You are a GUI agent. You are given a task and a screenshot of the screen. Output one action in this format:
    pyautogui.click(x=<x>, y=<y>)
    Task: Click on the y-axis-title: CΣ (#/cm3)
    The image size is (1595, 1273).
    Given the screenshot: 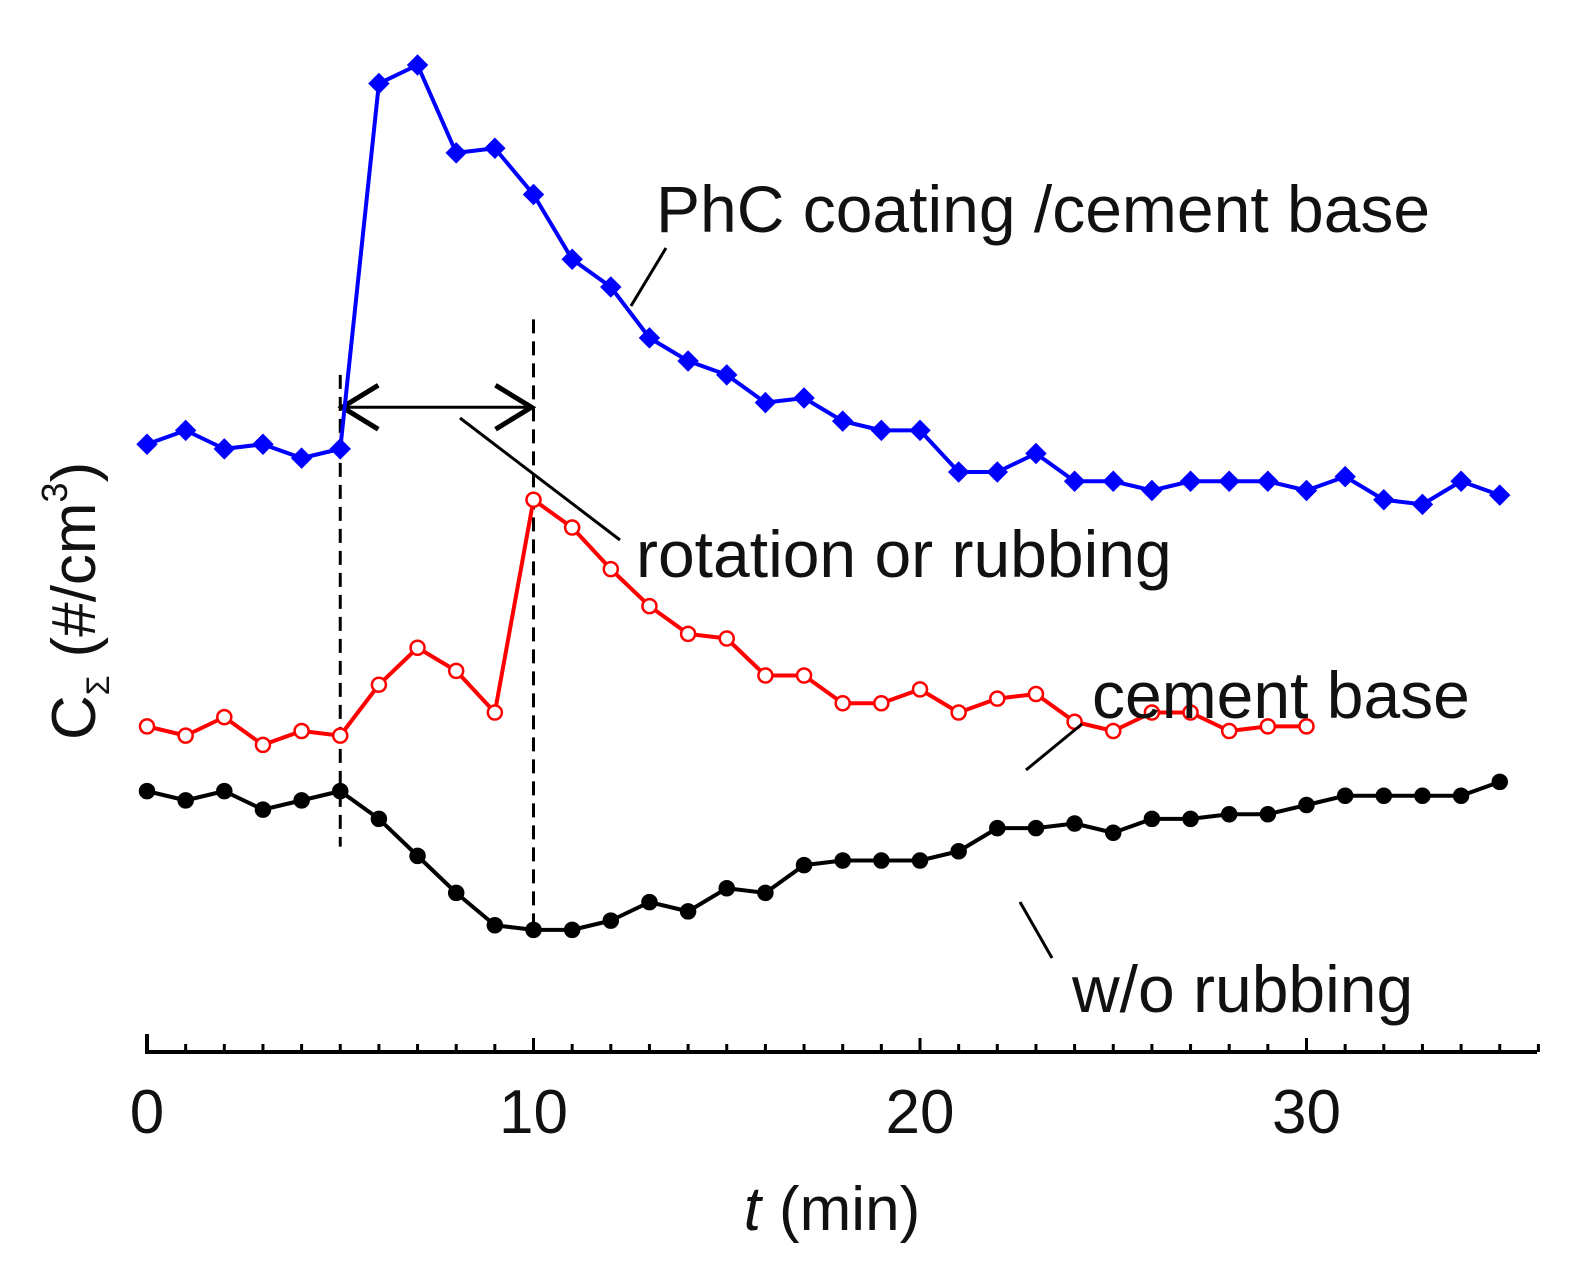 What is the action you would take?
    pyautogui.click(x=75, y=601)
    